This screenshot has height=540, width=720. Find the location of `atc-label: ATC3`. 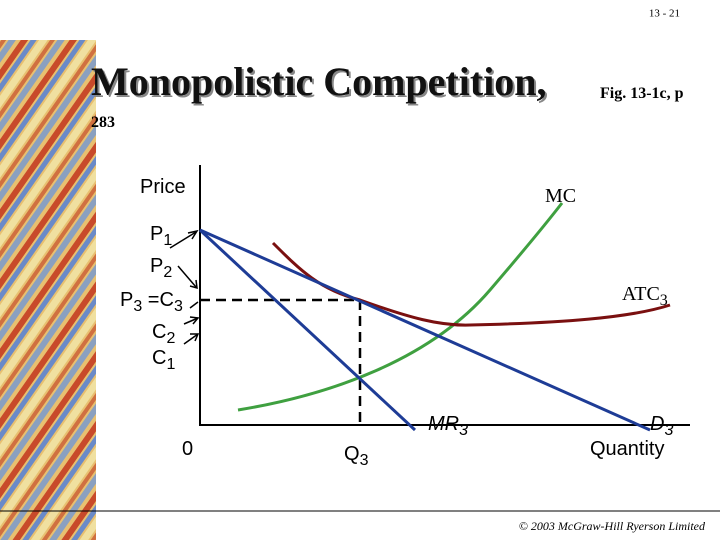

atc-label: ATC3 is located at coordinates (645, 296).